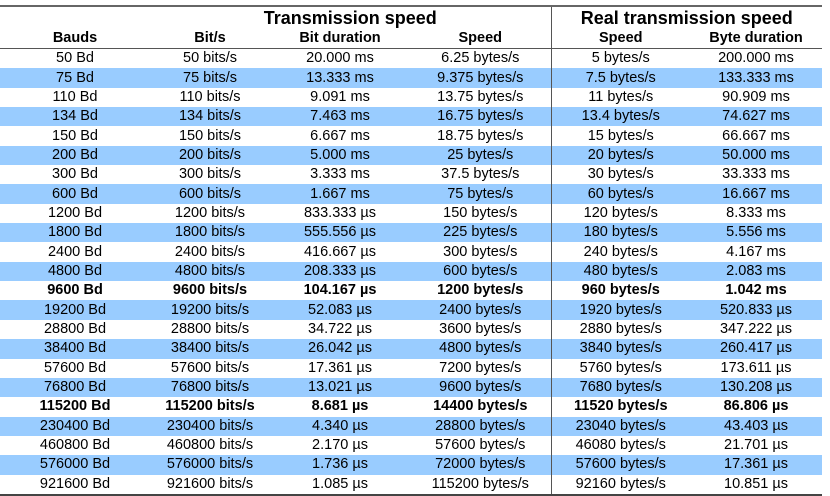  Describe the element at coordinates (756, 367) in the screenshot. I see `byte-duration-cell: 173.611 µs` at that location.